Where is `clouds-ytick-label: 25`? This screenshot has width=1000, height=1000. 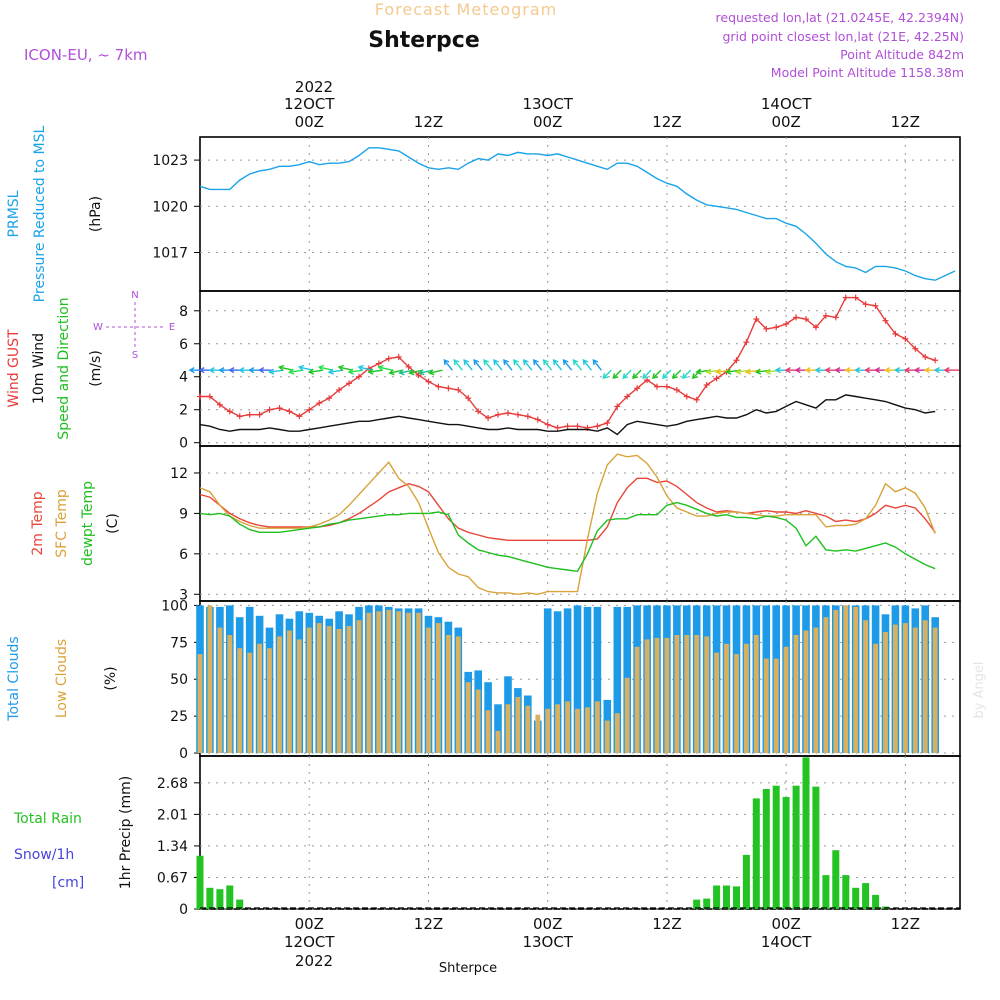
clouds-ytick-label: 25 is located at coordinates (179, 717).